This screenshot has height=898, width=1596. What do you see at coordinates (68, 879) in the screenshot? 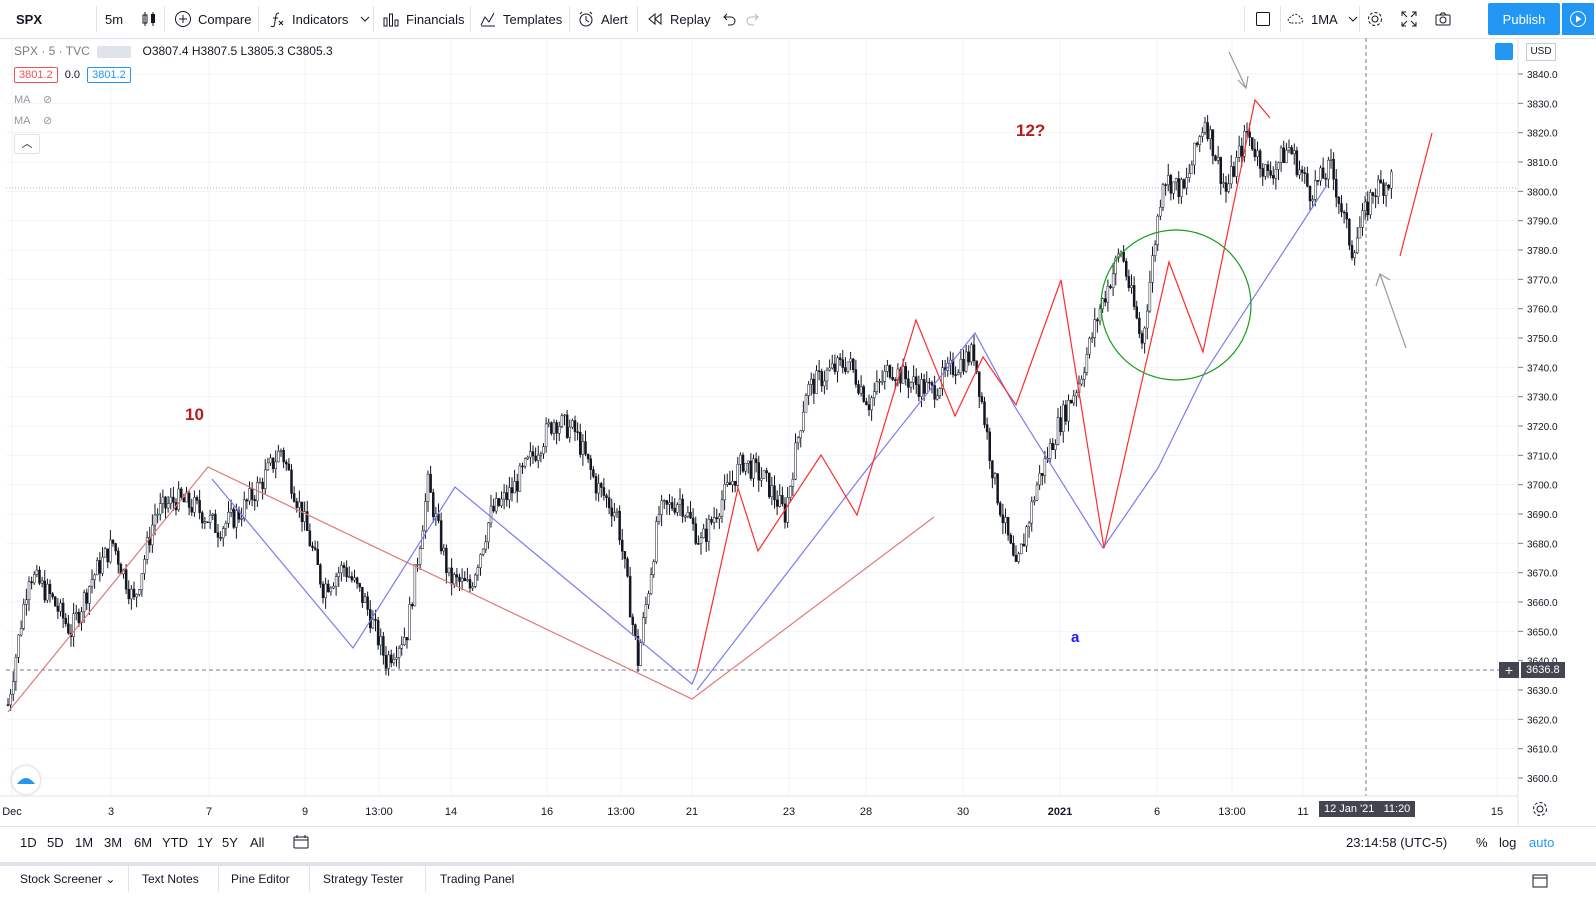
I see `tab-stock-screener: Stock Screener ⌄` at bounding box center [68, 879].